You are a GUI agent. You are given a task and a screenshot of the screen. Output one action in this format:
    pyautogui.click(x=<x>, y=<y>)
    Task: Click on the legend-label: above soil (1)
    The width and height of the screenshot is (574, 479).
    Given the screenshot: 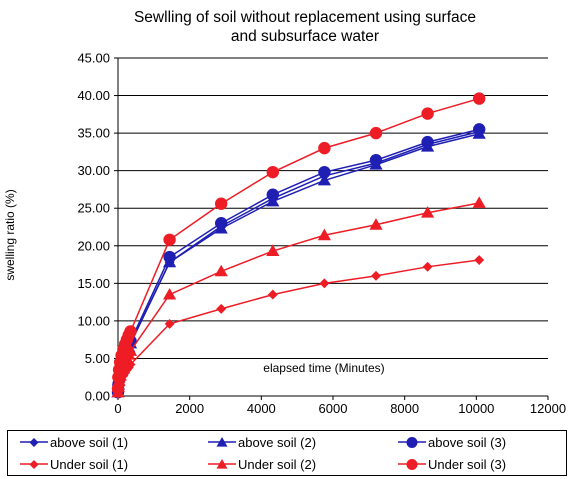 What is the action you would take?
    pyautogui.click(x=89, y=442)
    